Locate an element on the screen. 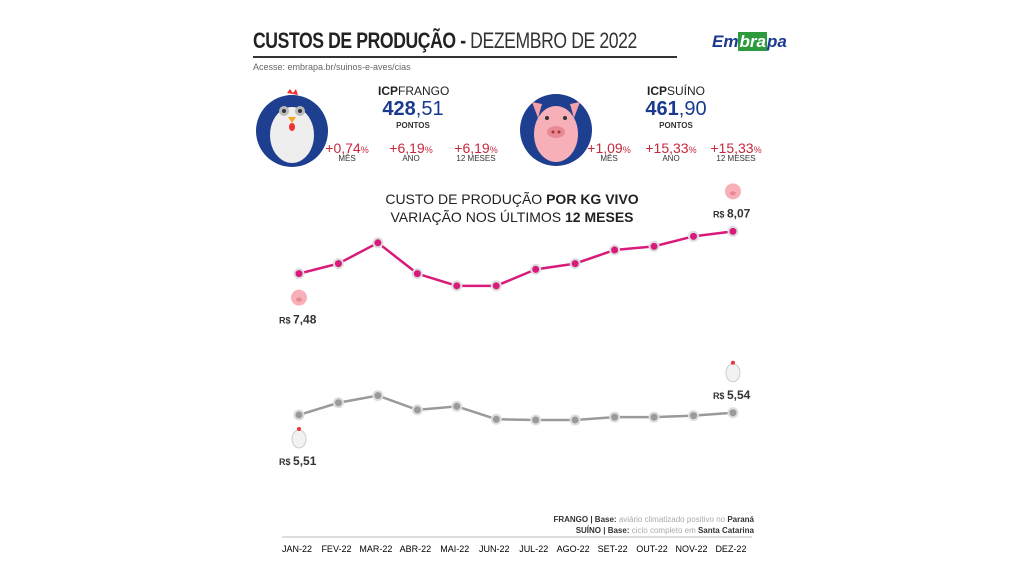 This screenshot has width=1024, height=576. note-label: FRANGO | Base: is located at coordinates (585, 519).